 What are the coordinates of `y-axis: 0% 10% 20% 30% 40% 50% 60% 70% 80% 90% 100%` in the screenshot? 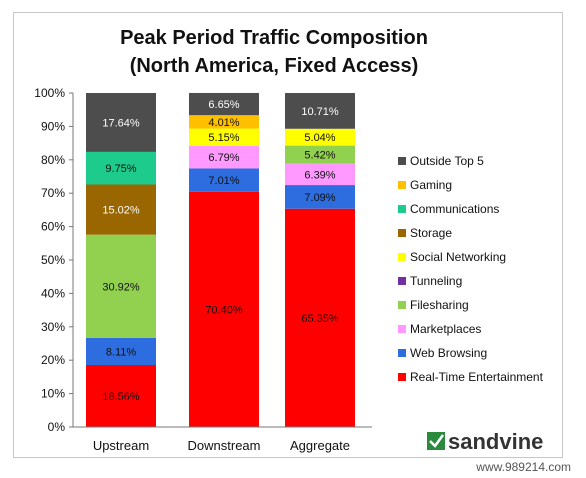 It's located at (54, 260).